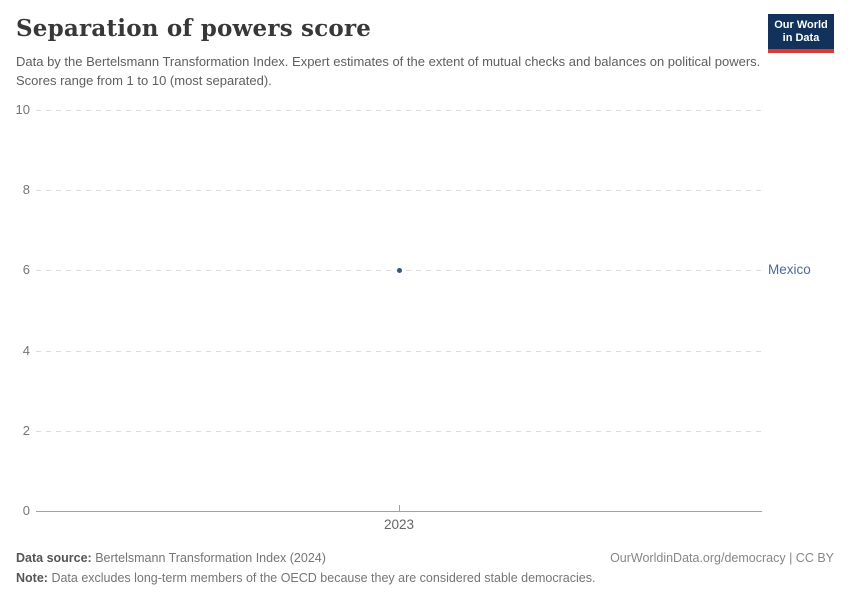 The height and width of the screenshot is (600, 850). I want to click on y-tick-label: 0, so click(26, 510).